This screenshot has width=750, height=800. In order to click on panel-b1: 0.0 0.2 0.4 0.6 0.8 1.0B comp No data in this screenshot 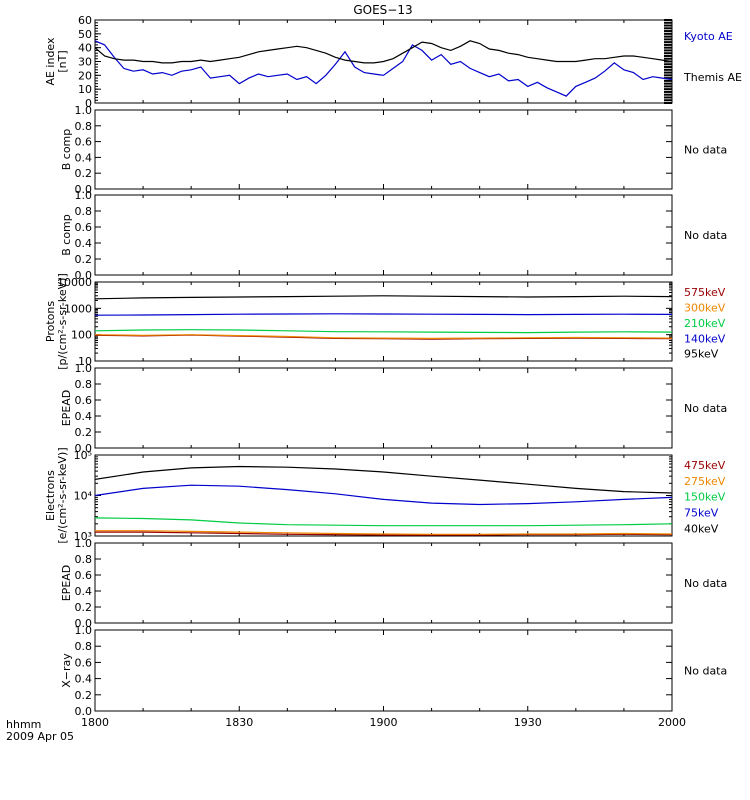, I will do `click(393, 150)`.